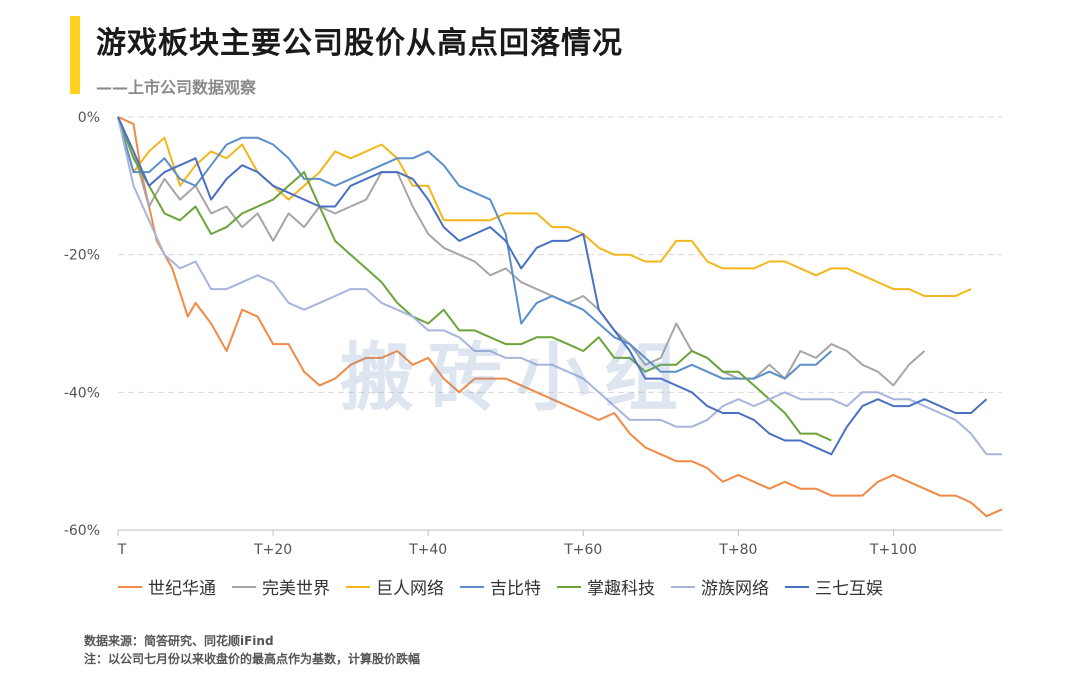 The image size is (1080, 676). I want to click on legend-label: 世纪华通, so click(182, 589).